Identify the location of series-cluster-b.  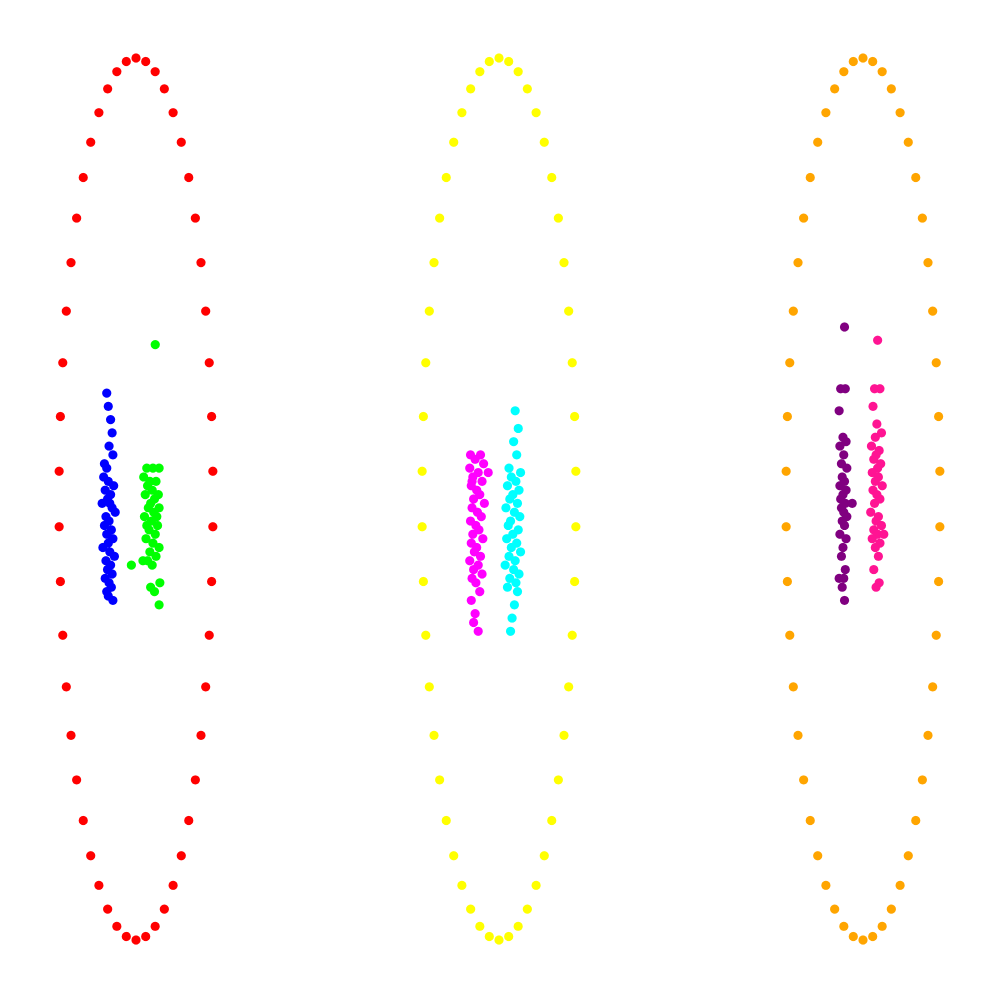
(145, 475).